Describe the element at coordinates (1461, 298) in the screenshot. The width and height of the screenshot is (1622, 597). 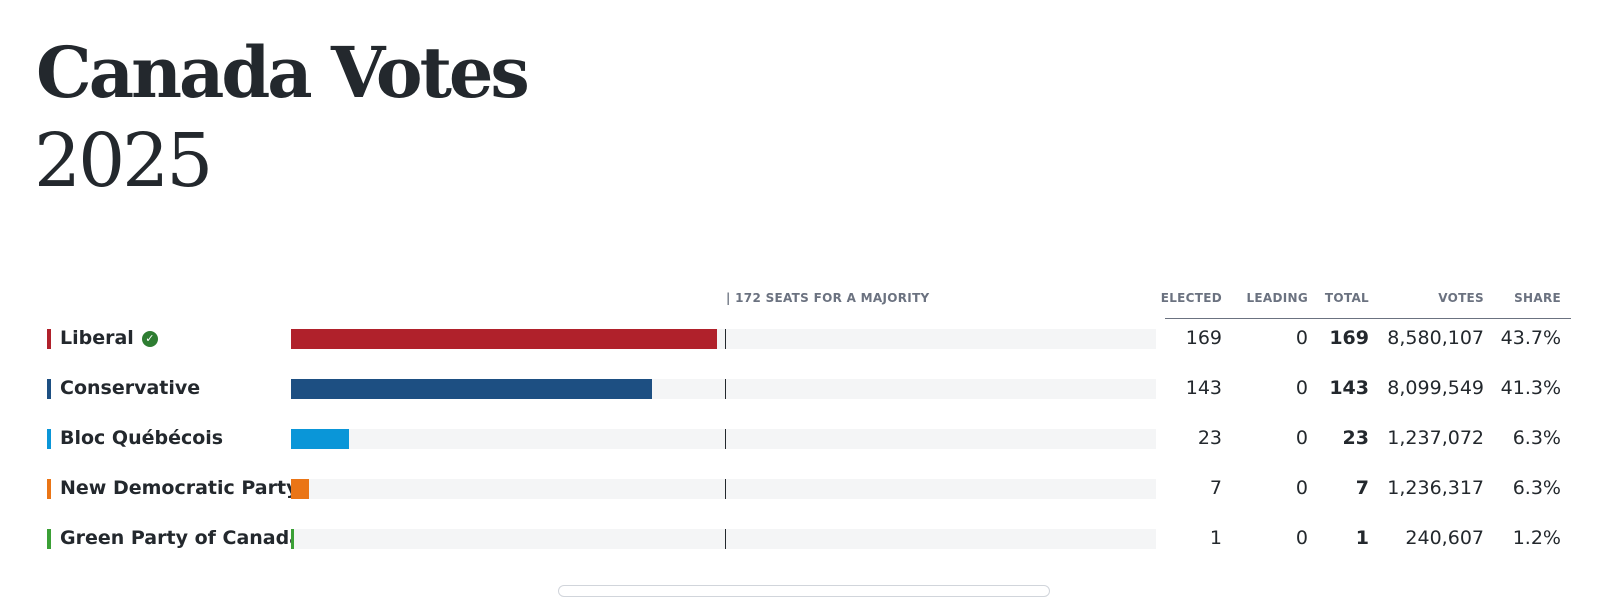
I see `header-votes: VOTES` at that location.